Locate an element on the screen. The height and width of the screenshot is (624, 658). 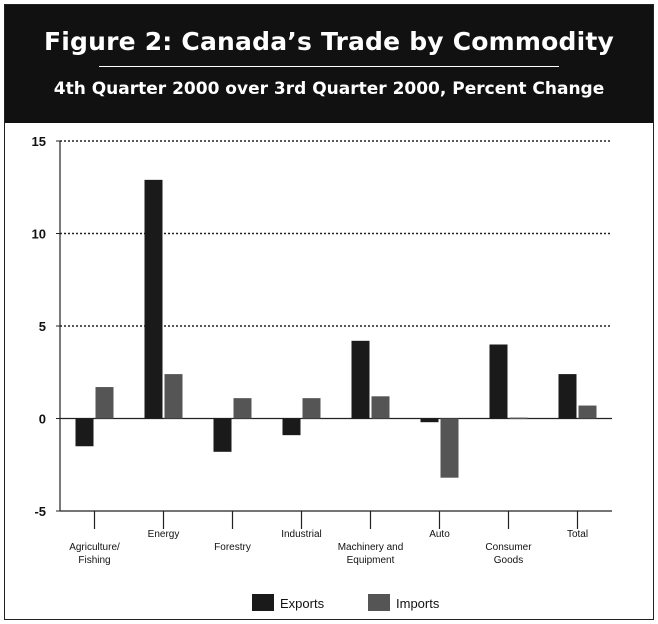
legend-exports-swatch is located at coordinates (263, 602).